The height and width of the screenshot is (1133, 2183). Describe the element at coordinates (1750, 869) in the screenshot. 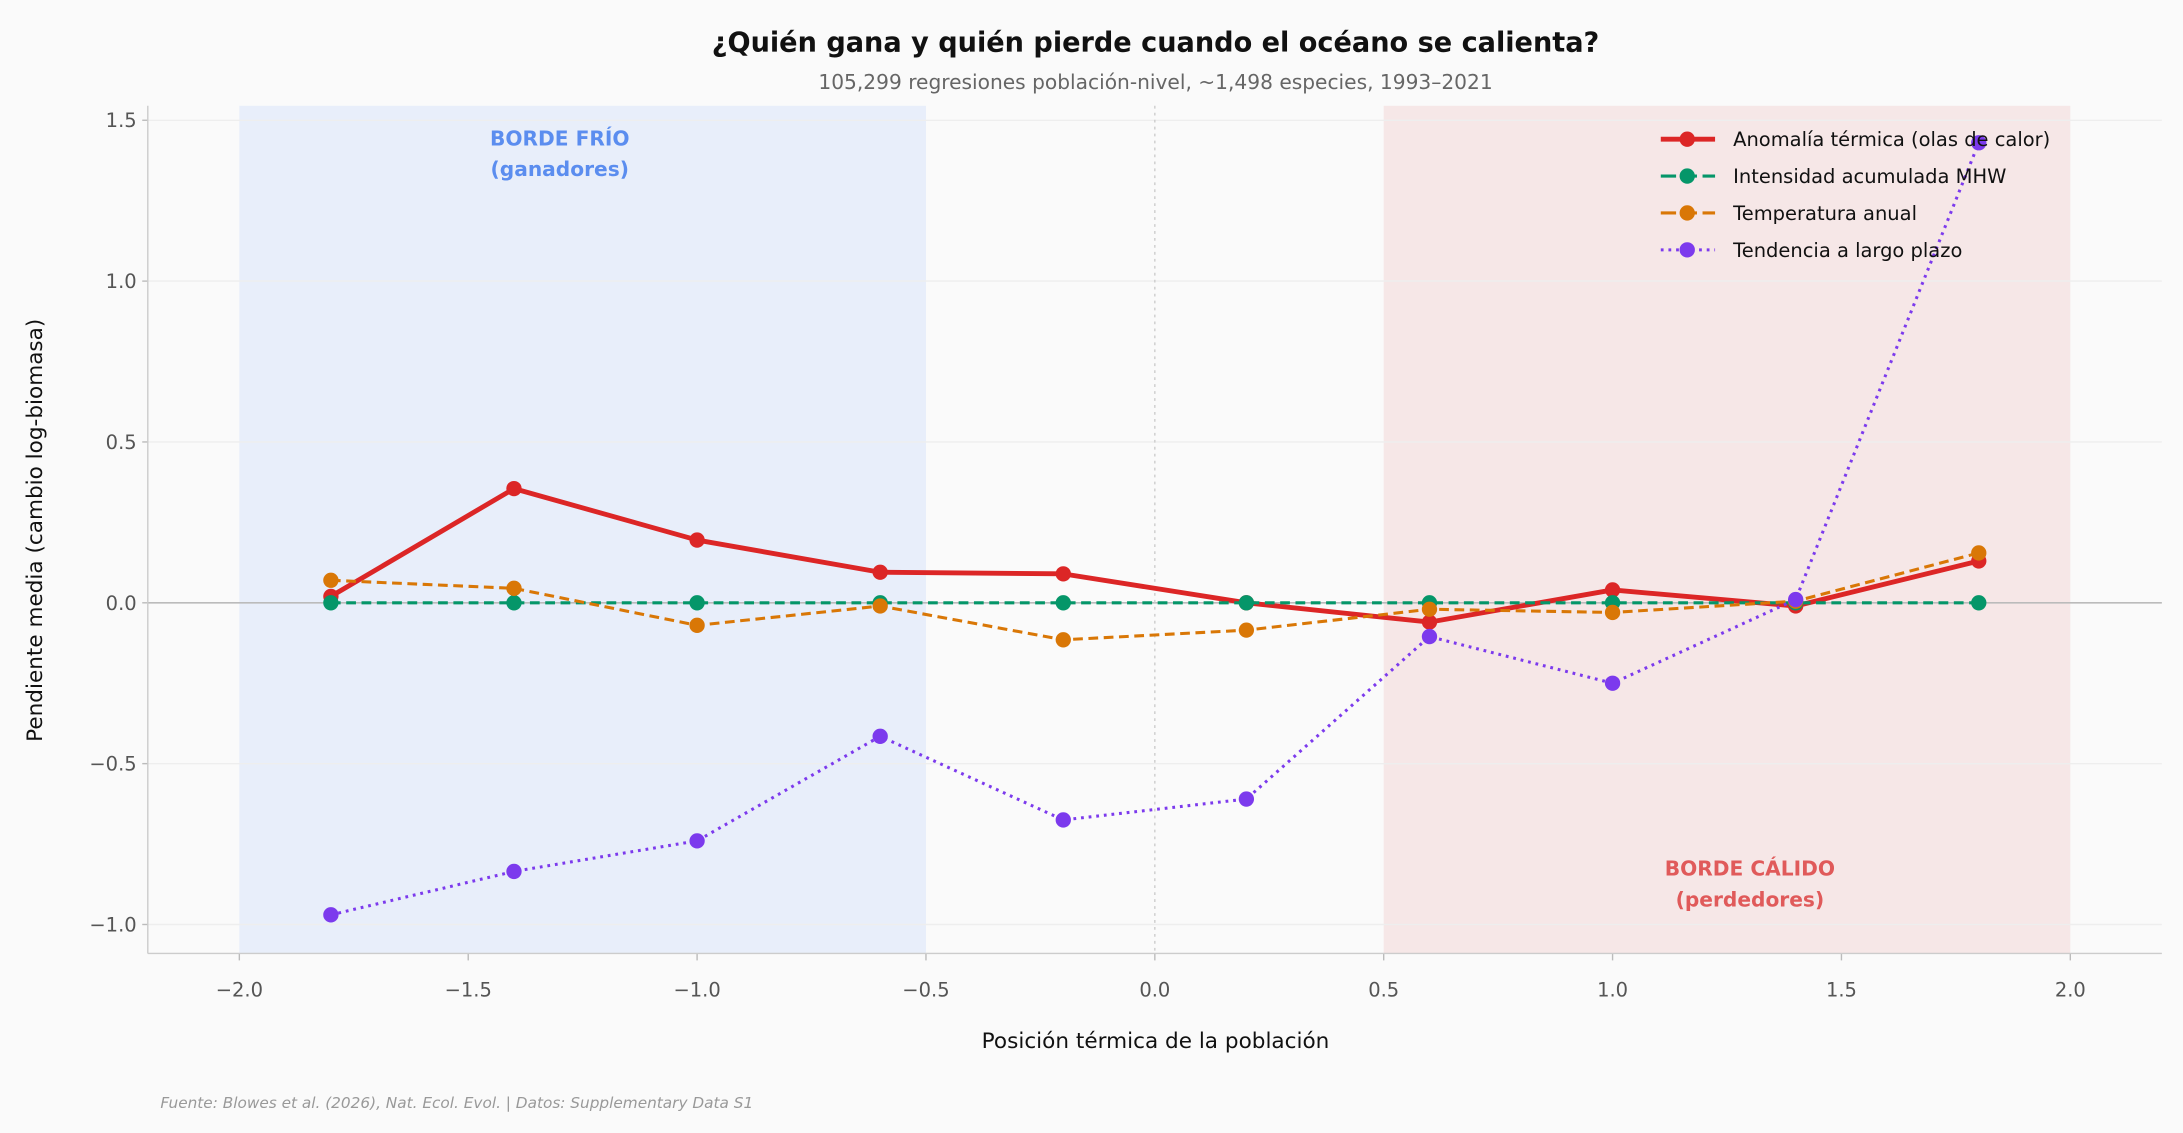

I see `region-label: BORDE CÁLIDO` at that location.